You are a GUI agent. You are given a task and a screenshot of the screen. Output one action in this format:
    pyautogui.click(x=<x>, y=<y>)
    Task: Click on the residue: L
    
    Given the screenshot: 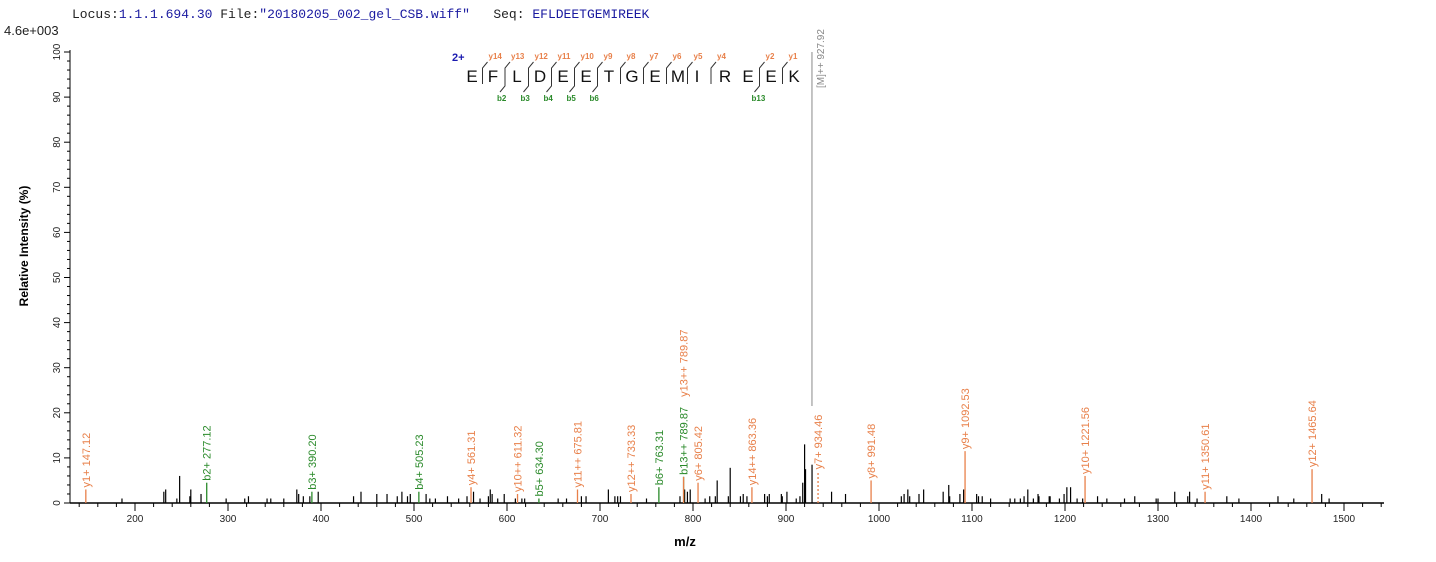 What is the action you would take?
    pyautogui.click(x=516, y=76)
    